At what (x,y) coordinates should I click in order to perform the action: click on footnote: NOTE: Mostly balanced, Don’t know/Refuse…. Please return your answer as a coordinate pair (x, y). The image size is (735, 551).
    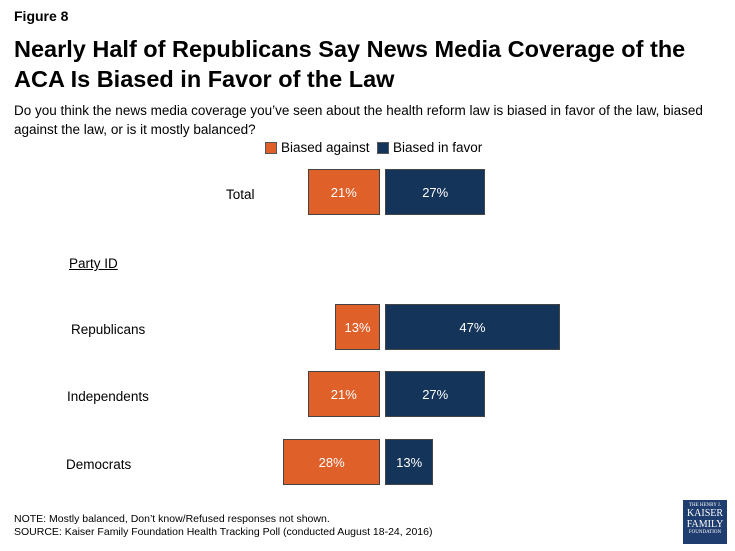
    Looking at the image, I should click on (223, 526).